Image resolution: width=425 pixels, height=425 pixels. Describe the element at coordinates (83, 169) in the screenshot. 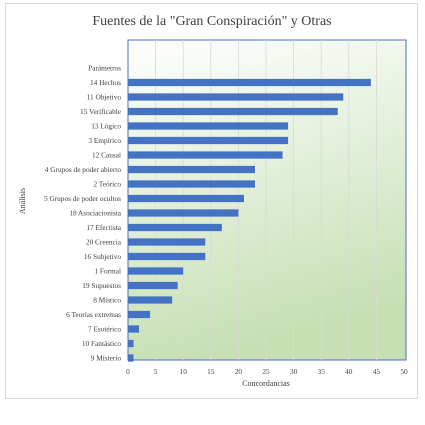

I see `category-label: 4 Grupos de poder abierto` at that location.